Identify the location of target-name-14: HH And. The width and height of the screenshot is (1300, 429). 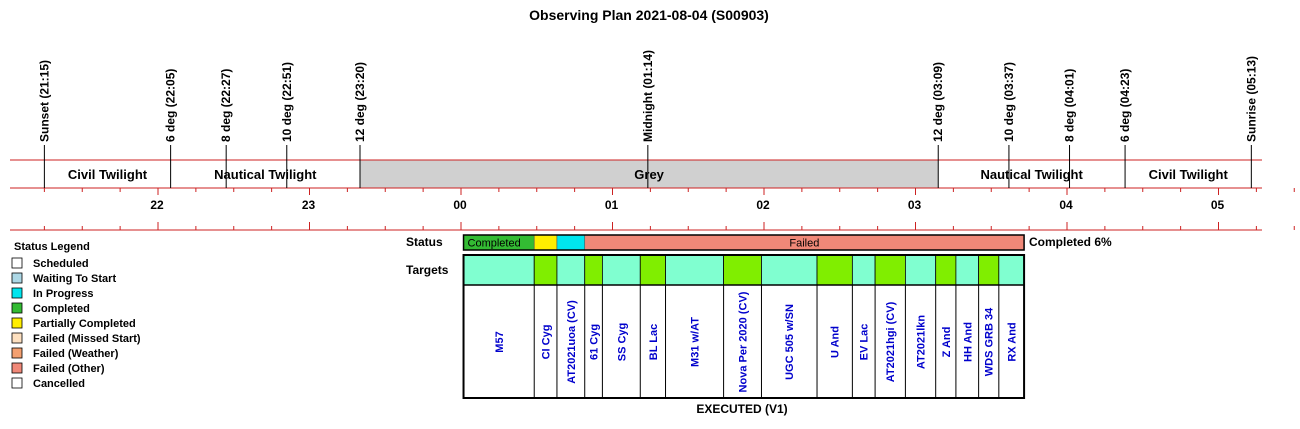
(968, 342).